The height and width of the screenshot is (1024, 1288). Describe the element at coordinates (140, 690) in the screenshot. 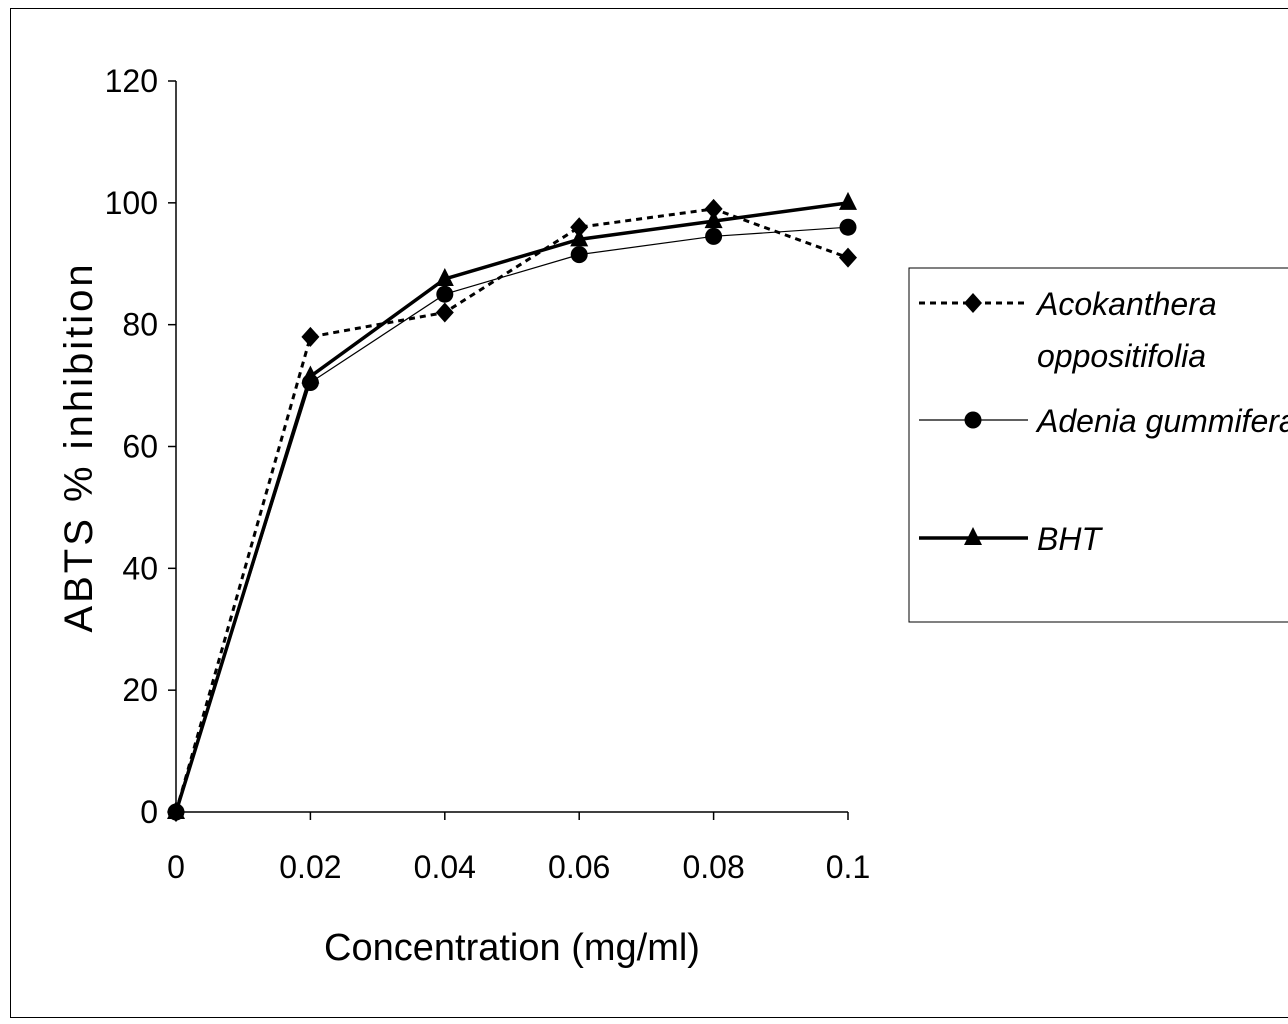

I see `y-tick-label: 20` at that location.